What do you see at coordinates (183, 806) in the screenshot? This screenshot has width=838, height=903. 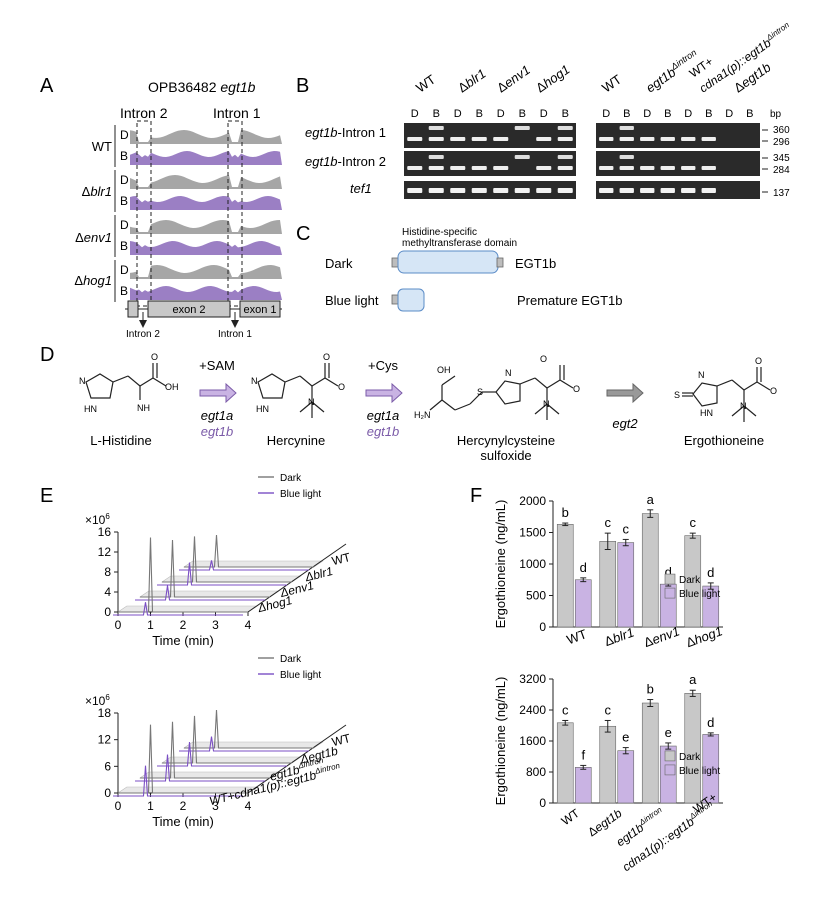 I see `x-tick-label: 2` at bounding box center [183, 806].